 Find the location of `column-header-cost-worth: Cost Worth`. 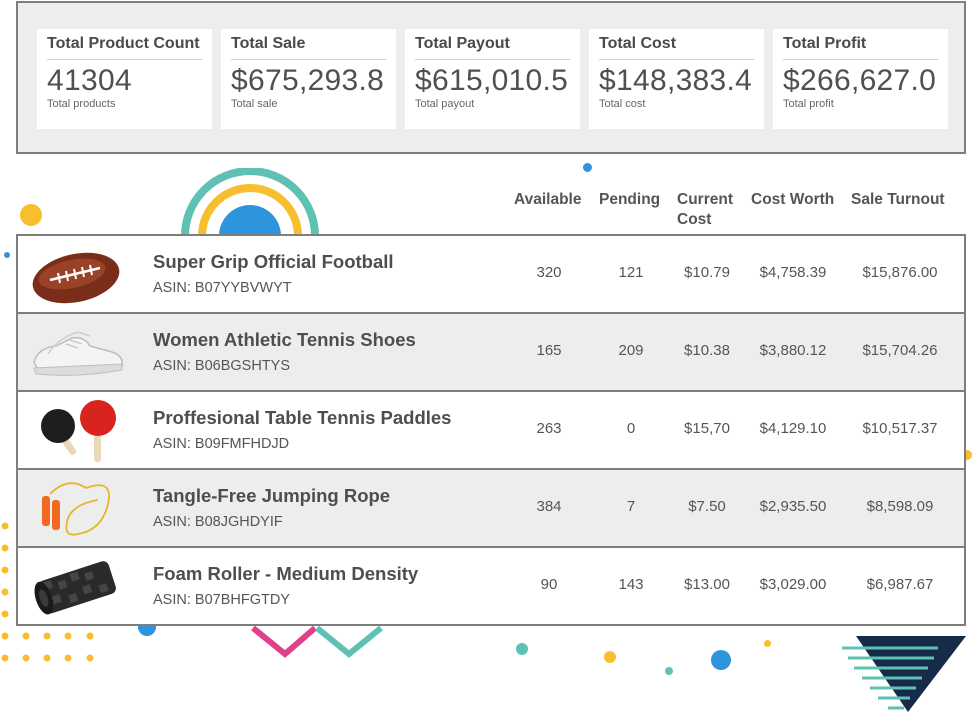

column-header-cost-worth: Cost Worth is located at coordinates (793, 199).